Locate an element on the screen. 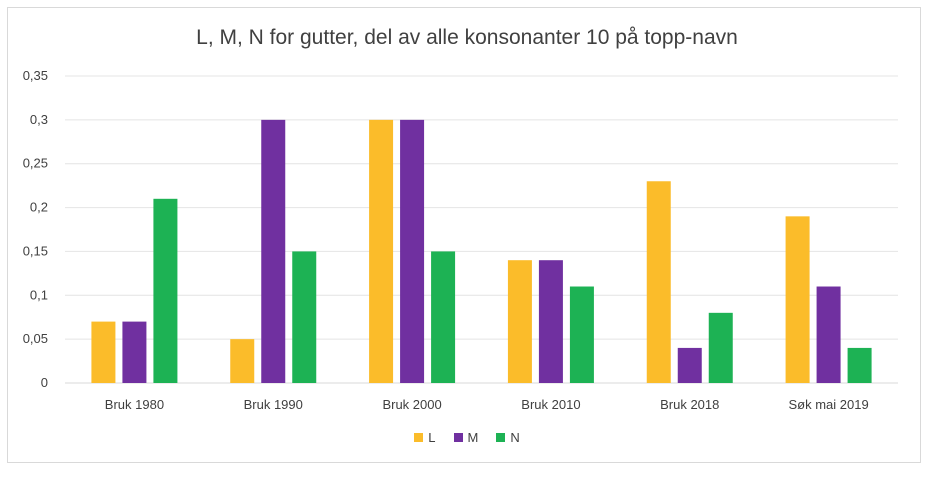 The height and width of the screenshot is (484, 934). legend-label: L is located at coordinates (432, 437).